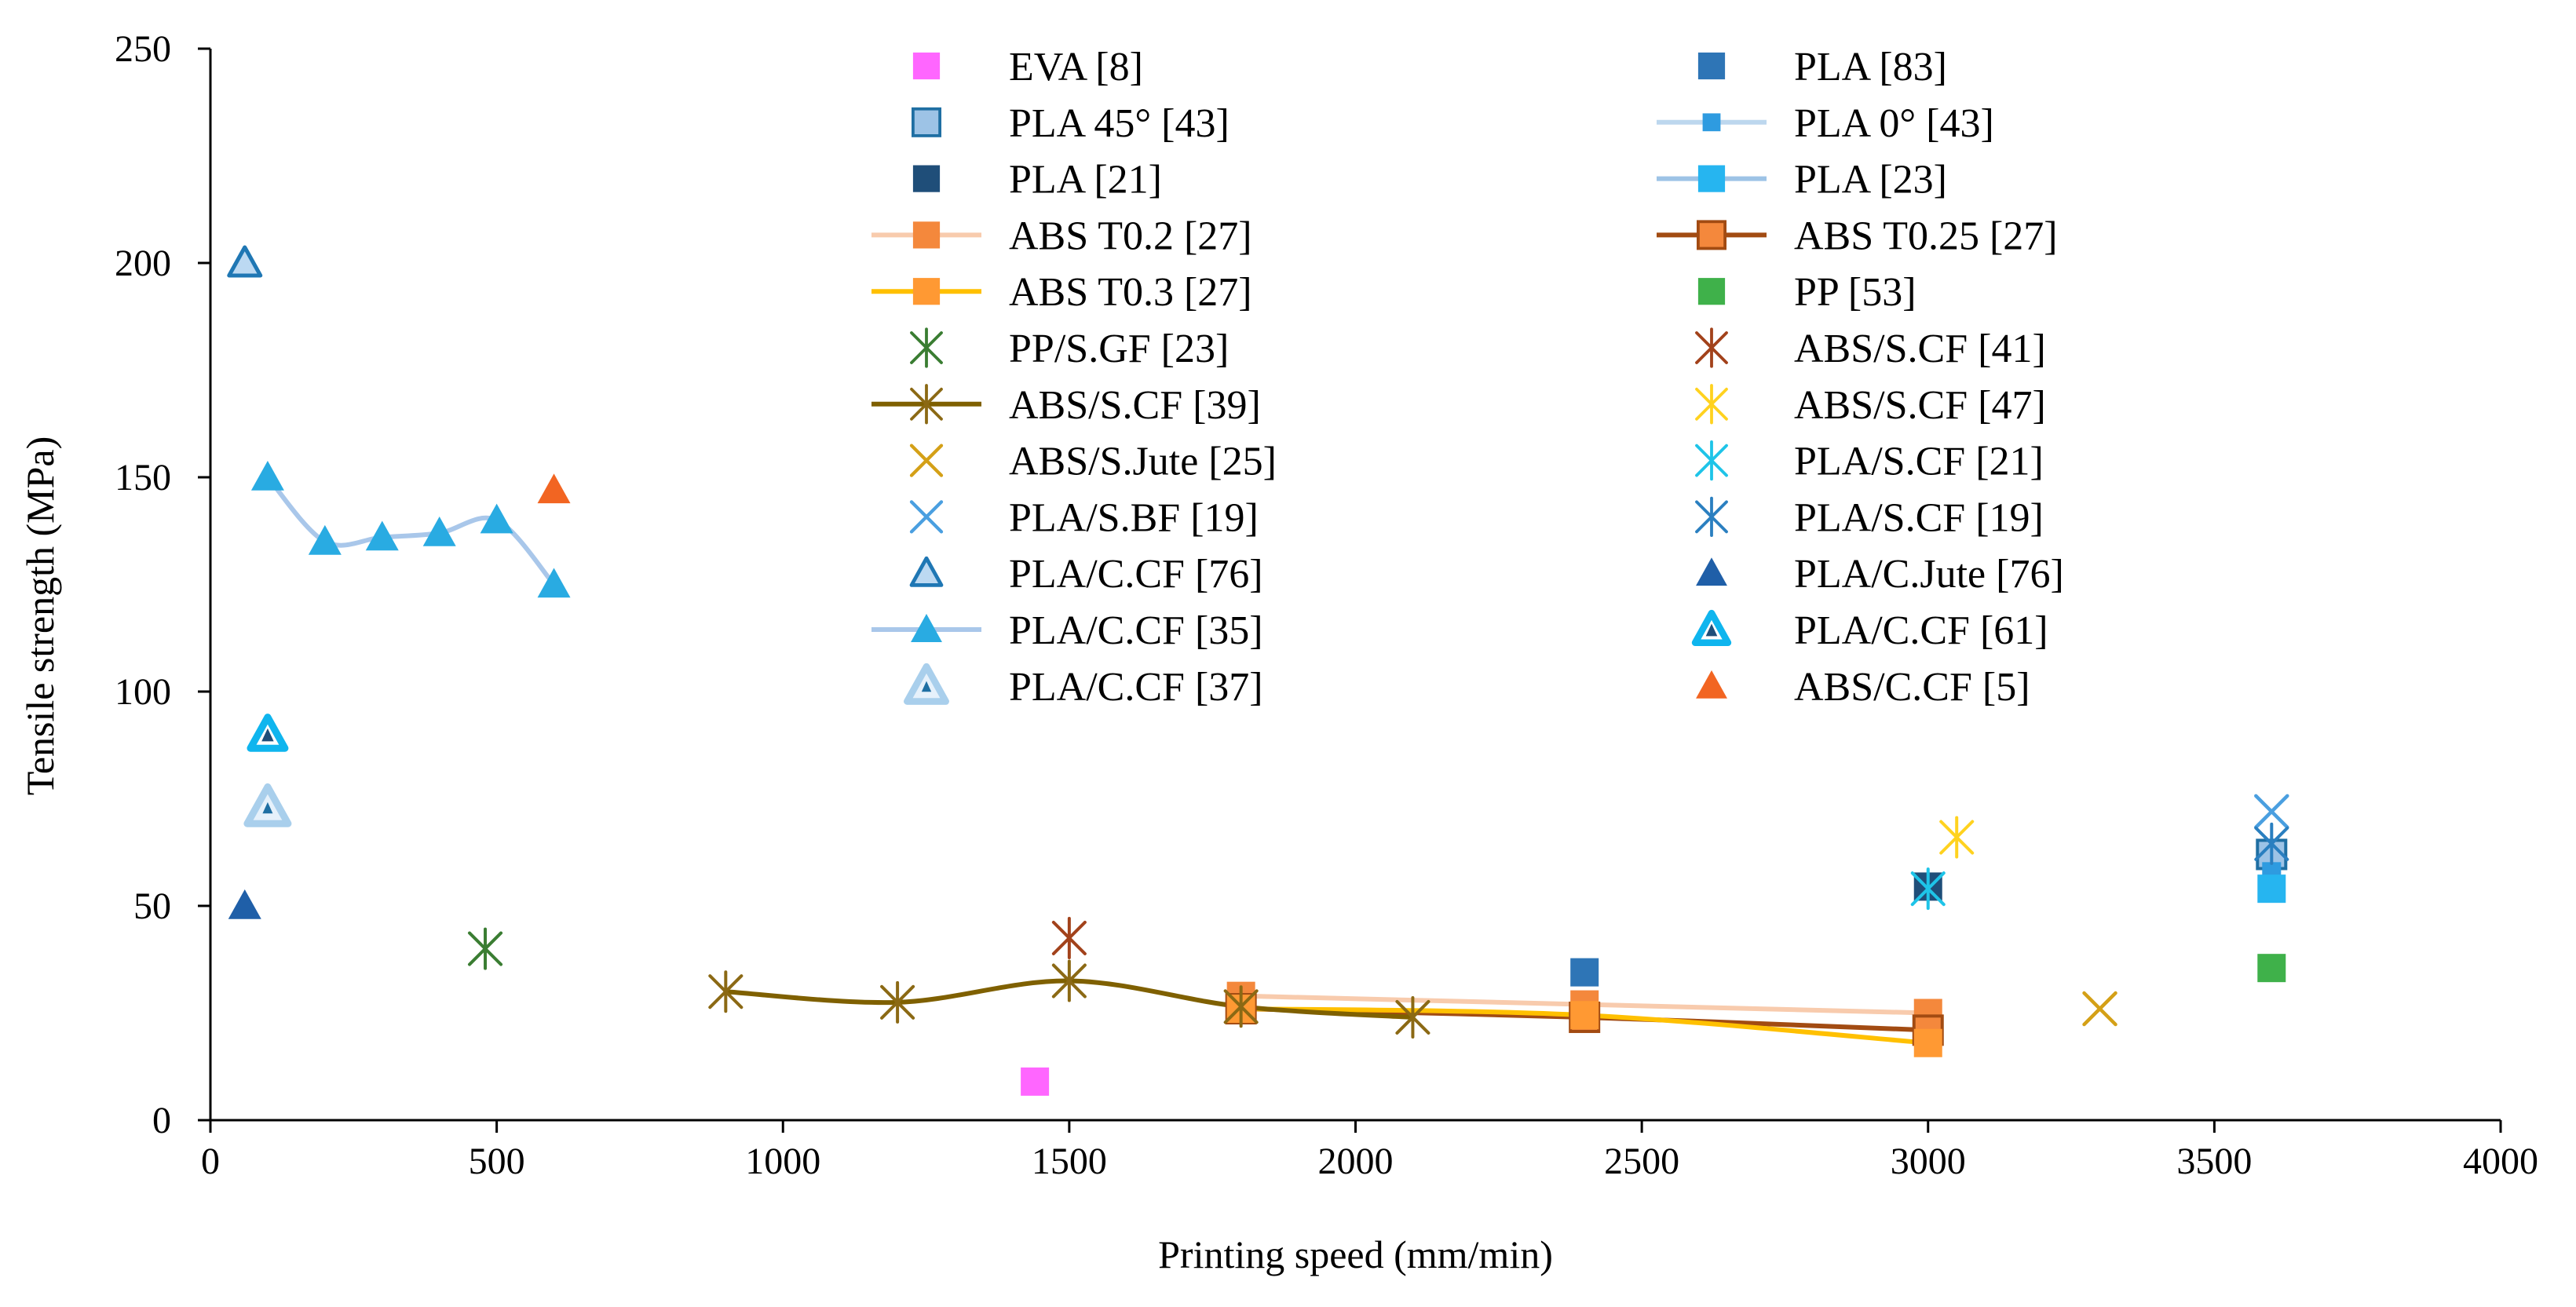  Describe the element at coordinates (143, 49) in the screenshot. I see `y-tick-label: 250` at that location.